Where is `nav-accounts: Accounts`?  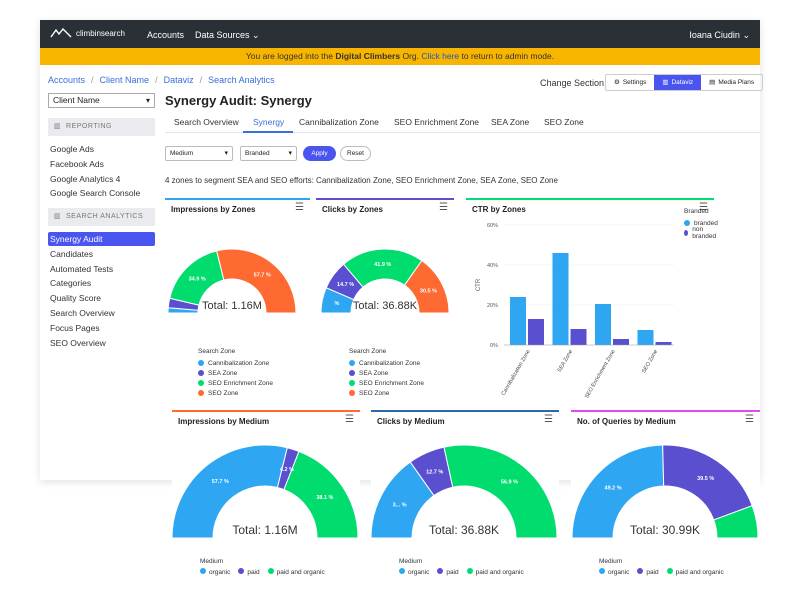 nav-accounts: Accounts is located at coordinates (166, 35).